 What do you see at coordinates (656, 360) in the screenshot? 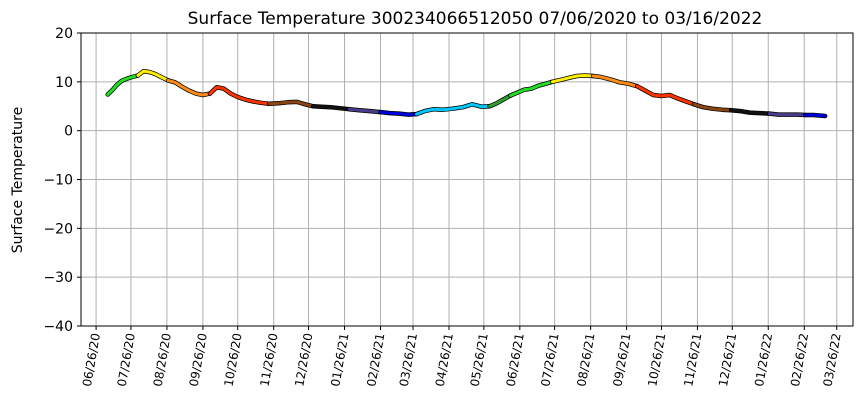
I see `x-tick-label: 10/26/21` at bounding box center [656, 360].